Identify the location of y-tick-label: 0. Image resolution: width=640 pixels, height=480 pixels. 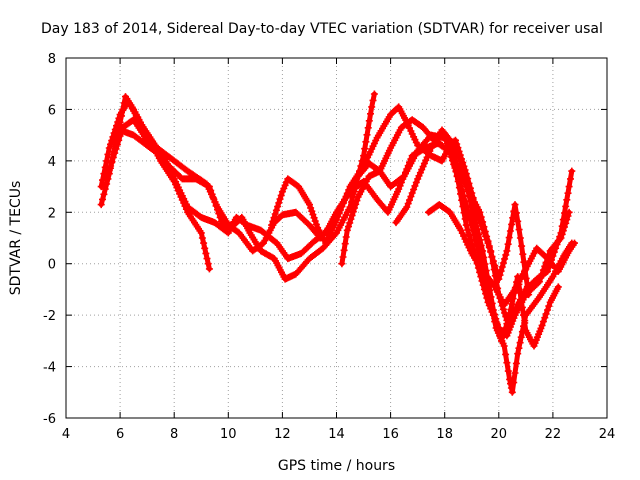
(52, 265).